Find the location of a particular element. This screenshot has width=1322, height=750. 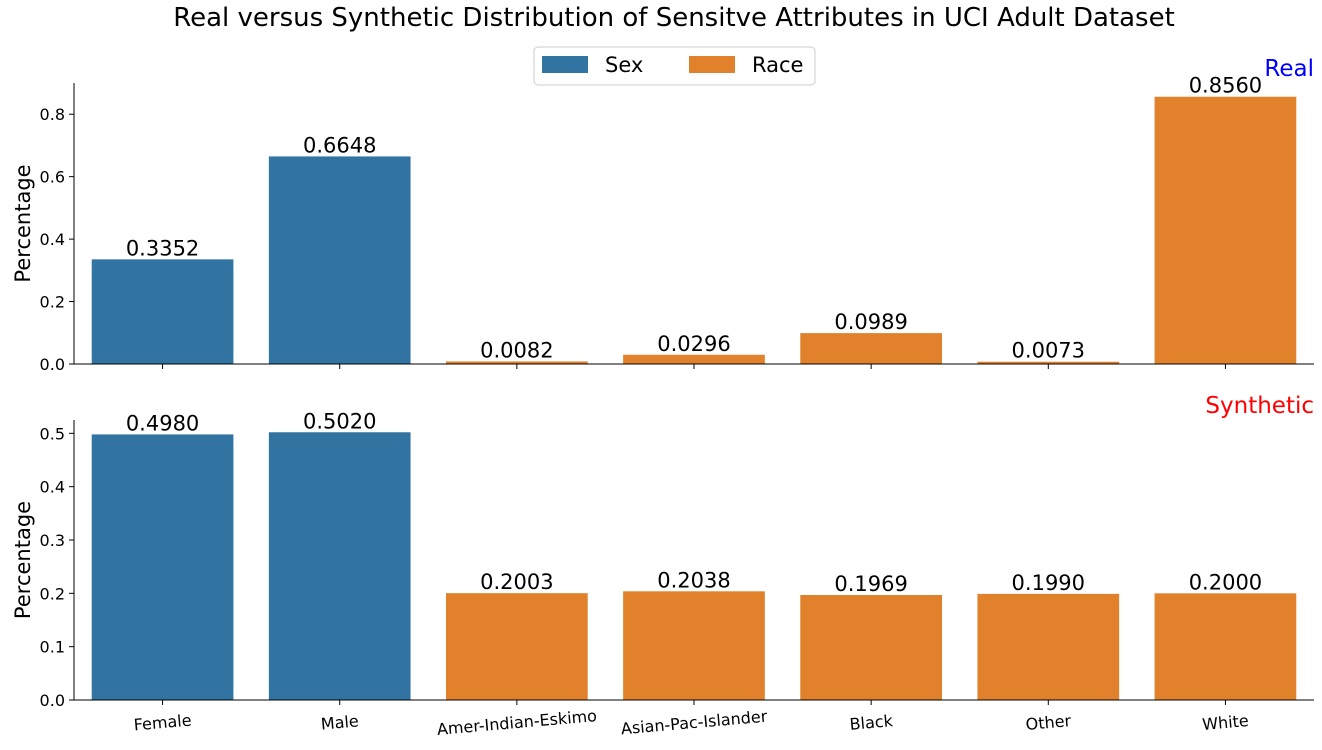

data-label-asian-pac-islander: 0.0296 is located at coordinates (693, 344).